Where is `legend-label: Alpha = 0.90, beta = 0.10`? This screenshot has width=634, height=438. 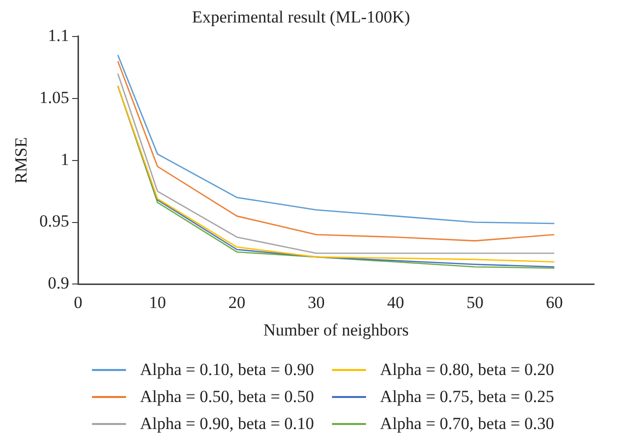 legend-label: Alpha = 0.90, beta = 0.10 is located at coordinates (227, 424).